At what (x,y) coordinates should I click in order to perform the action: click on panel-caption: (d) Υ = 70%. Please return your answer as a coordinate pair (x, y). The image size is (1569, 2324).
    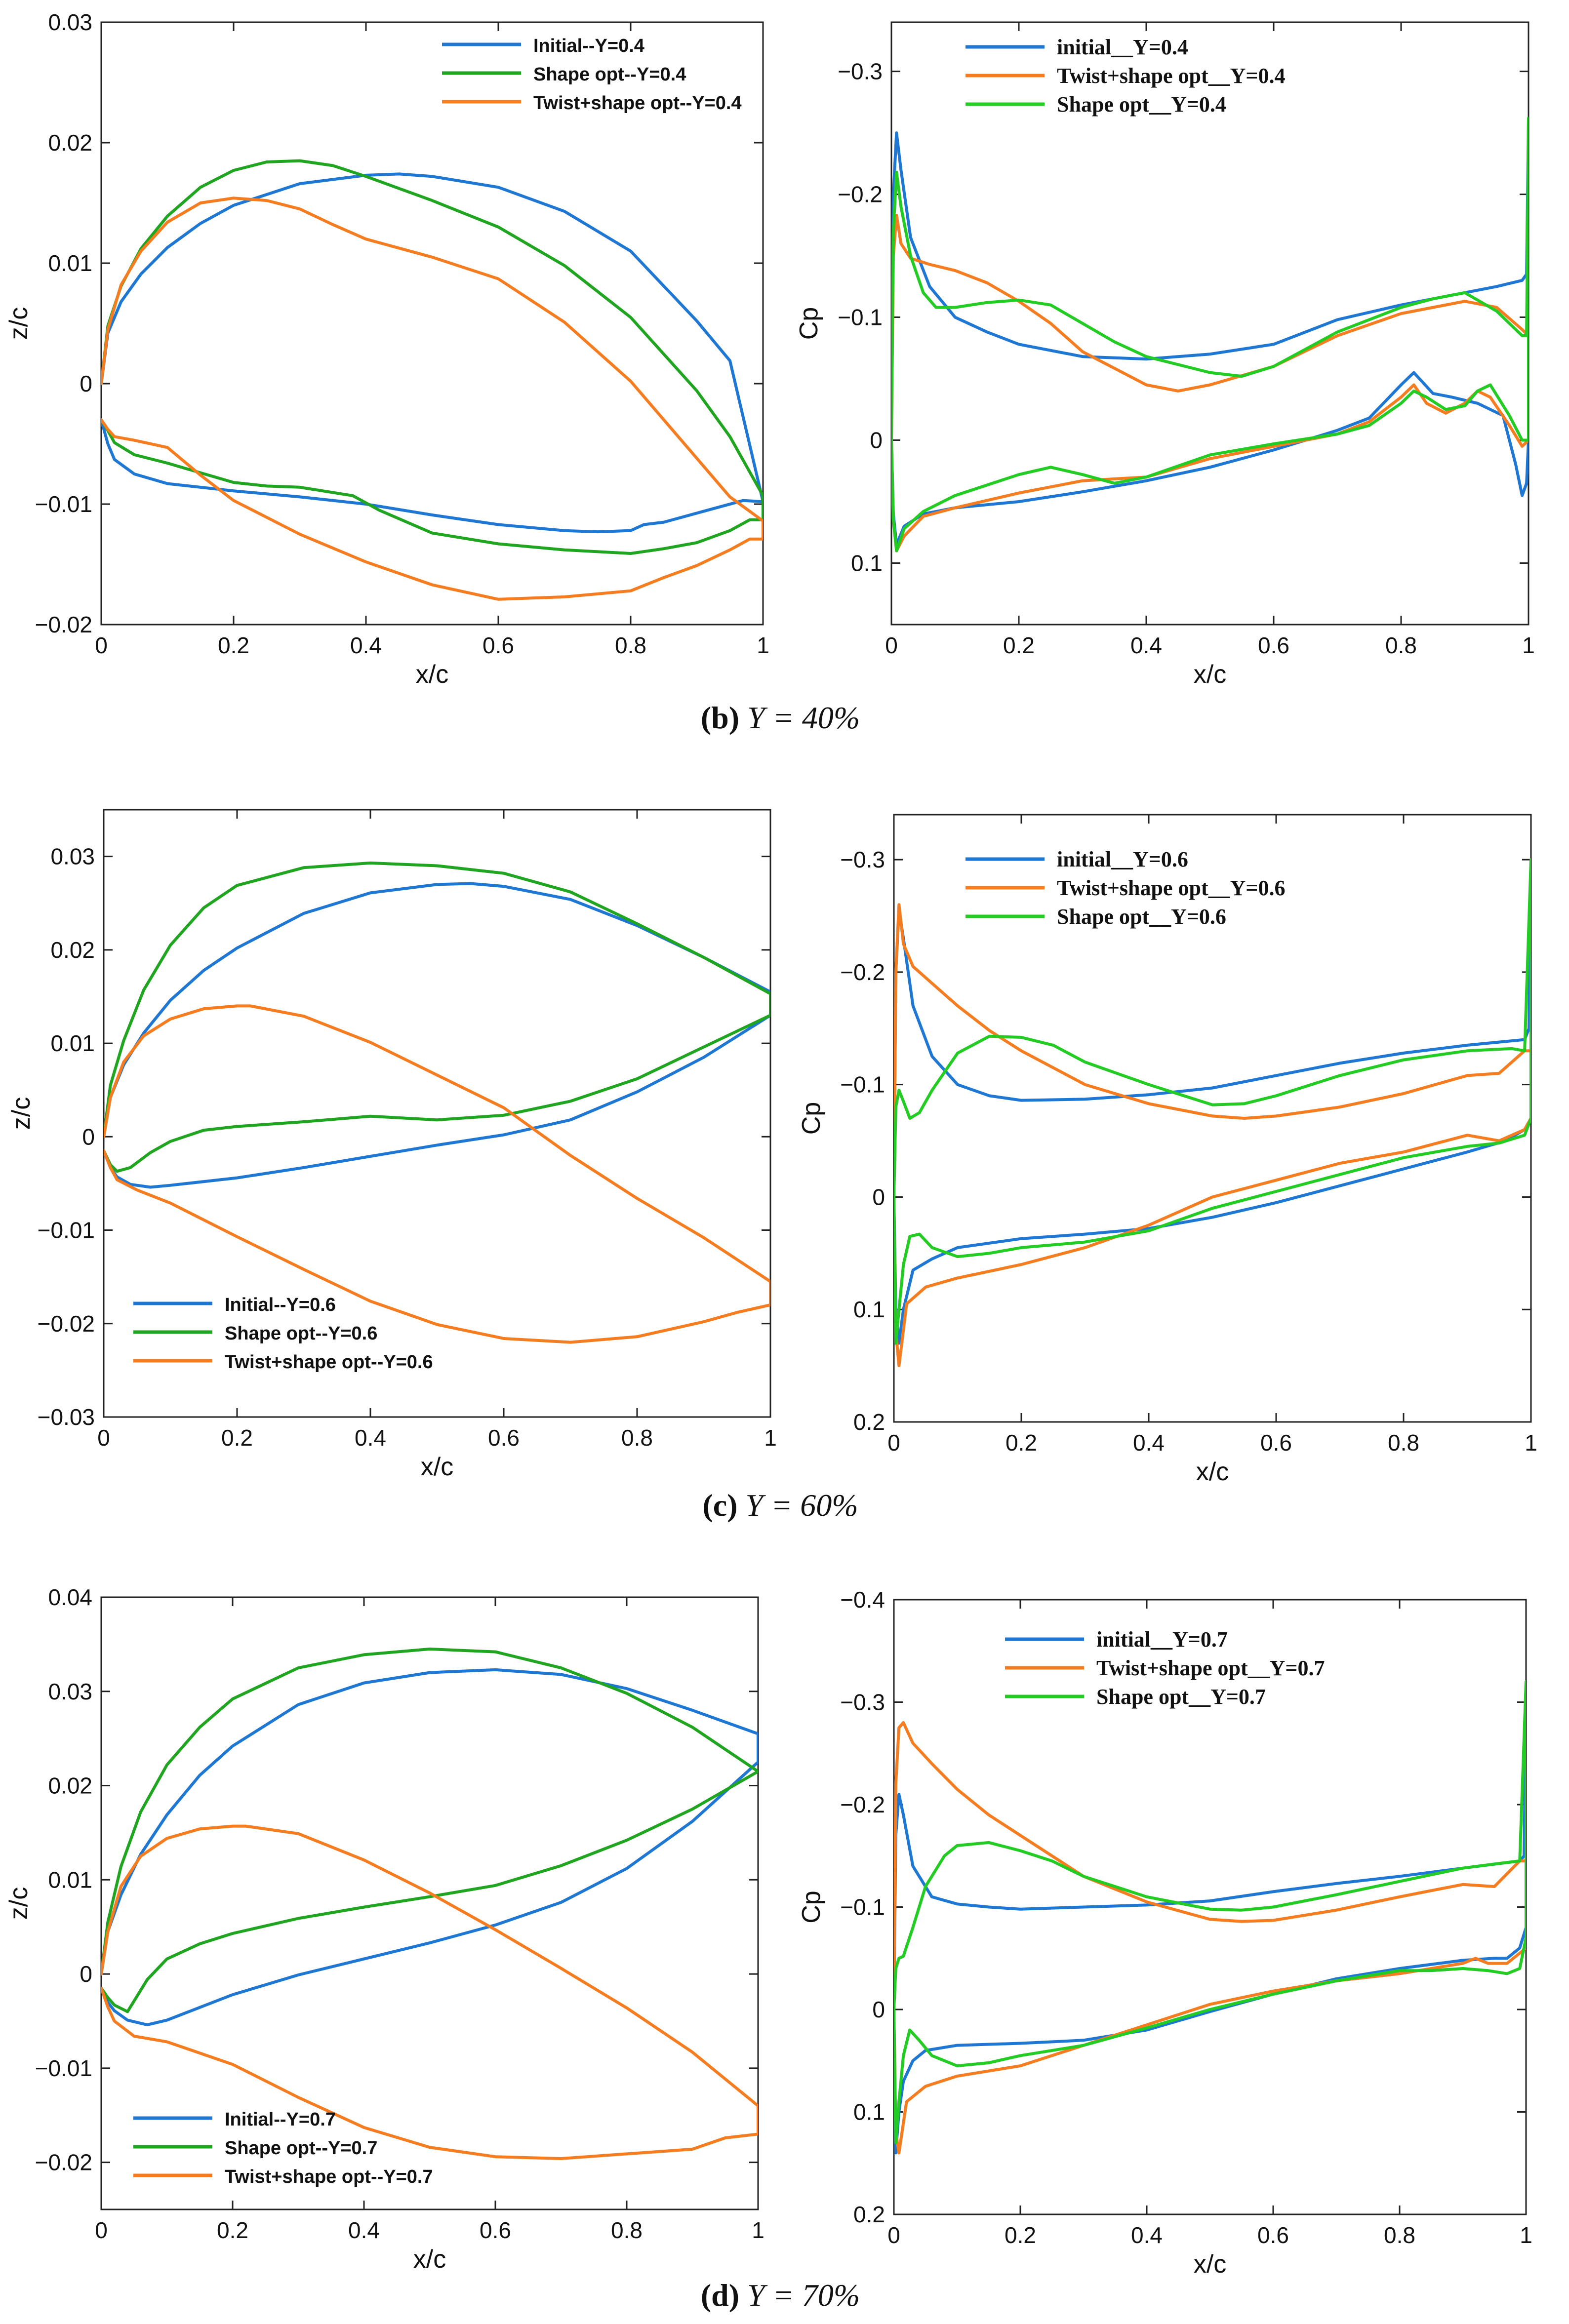
    Looking at the image, I should click on (780, 2295).